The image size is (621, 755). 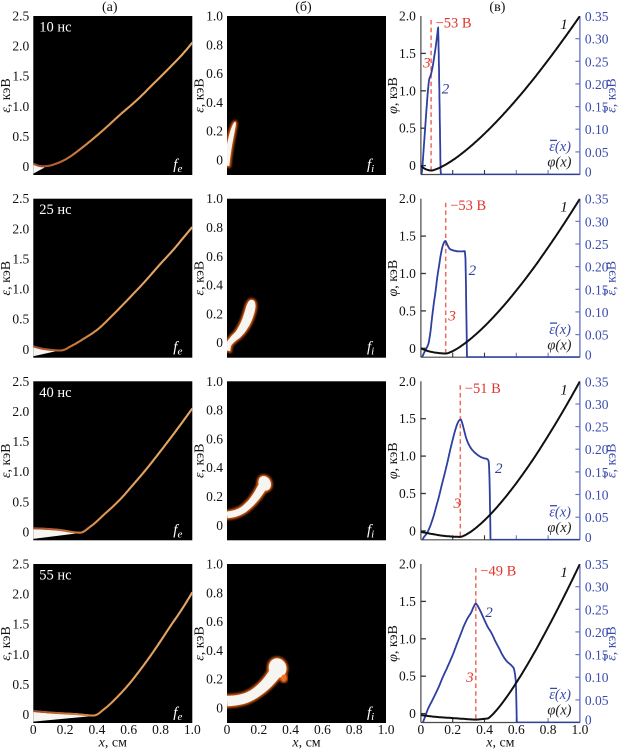 What do you see at coordinates (55, 576) in the screenshot?
I see `svg-text: 55 нс` at bounding box center [55, 576].